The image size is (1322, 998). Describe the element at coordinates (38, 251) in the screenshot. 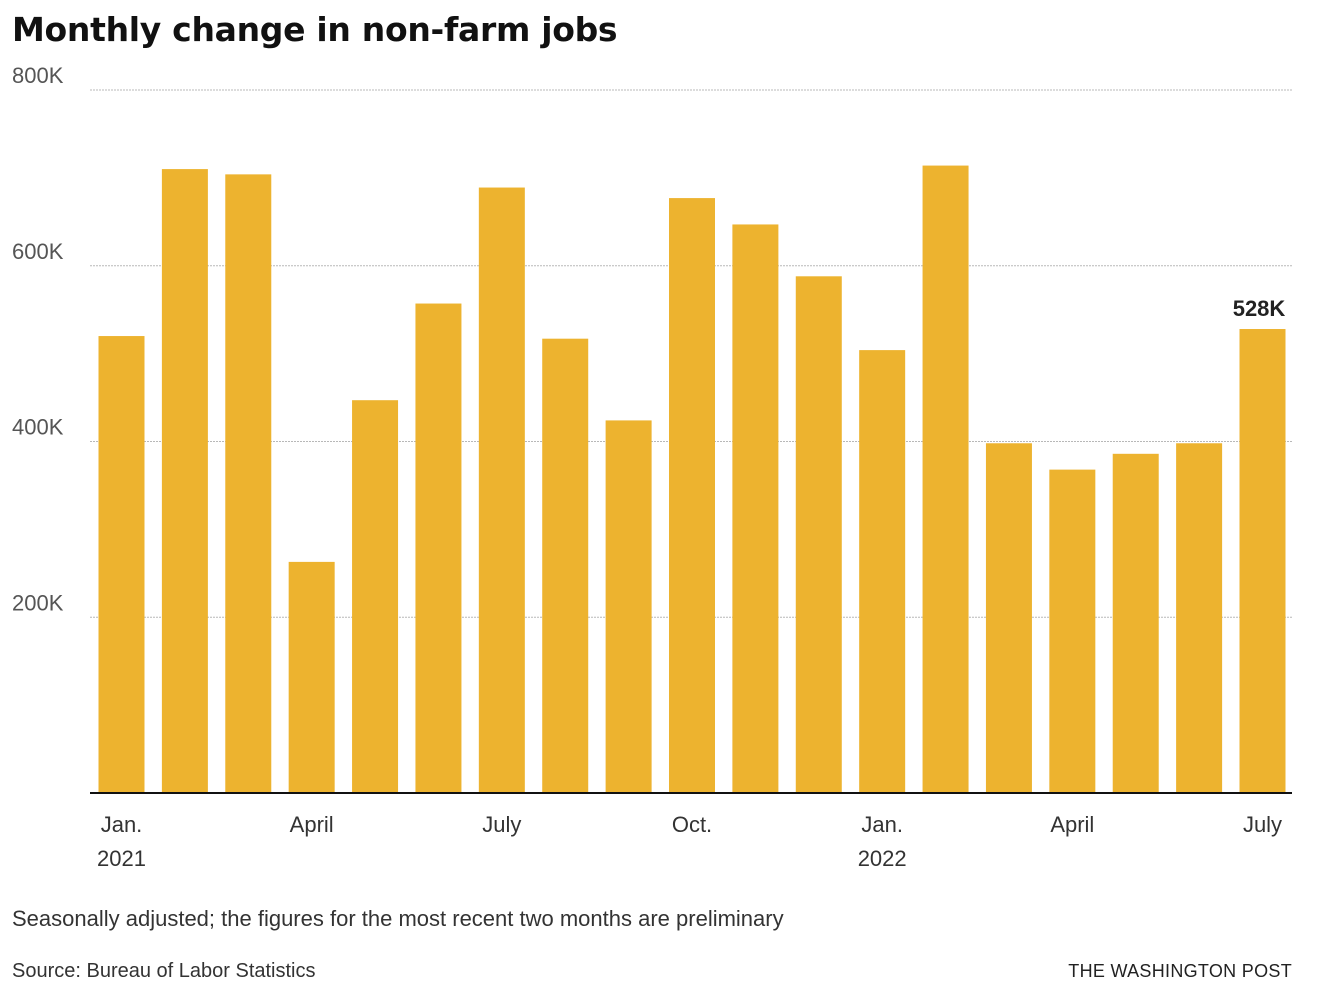

I see `y-tick-label: 600K` at that location.